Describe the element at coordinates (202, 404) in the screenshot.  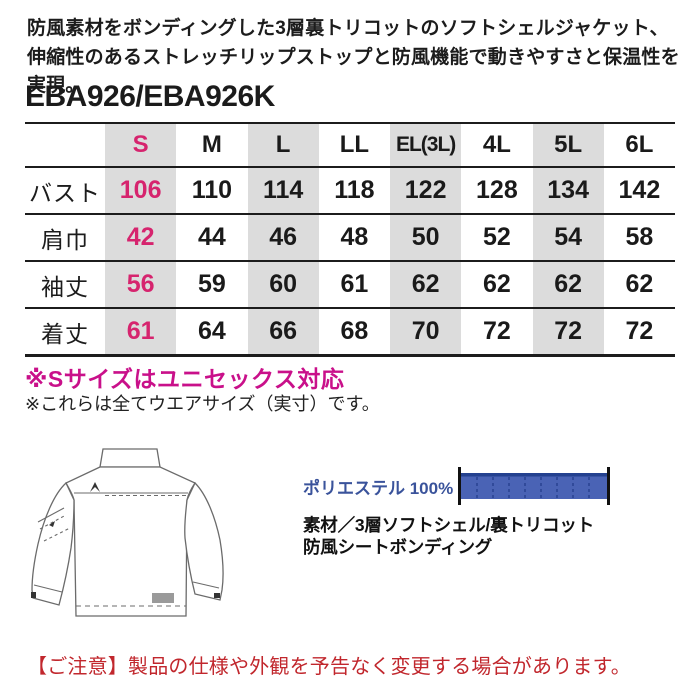
I see `actual-size-note: ※これらは全てウエアサイズ（実寸）です。` at that location.